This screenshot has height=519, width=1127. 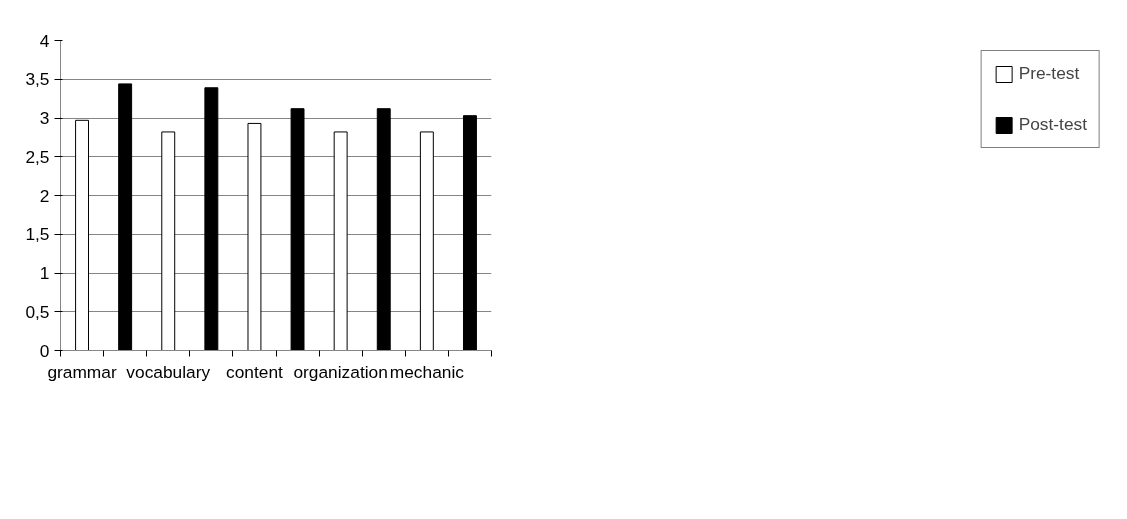 I want to click on legend-label: Post-test, so click(x=1052, y=124).